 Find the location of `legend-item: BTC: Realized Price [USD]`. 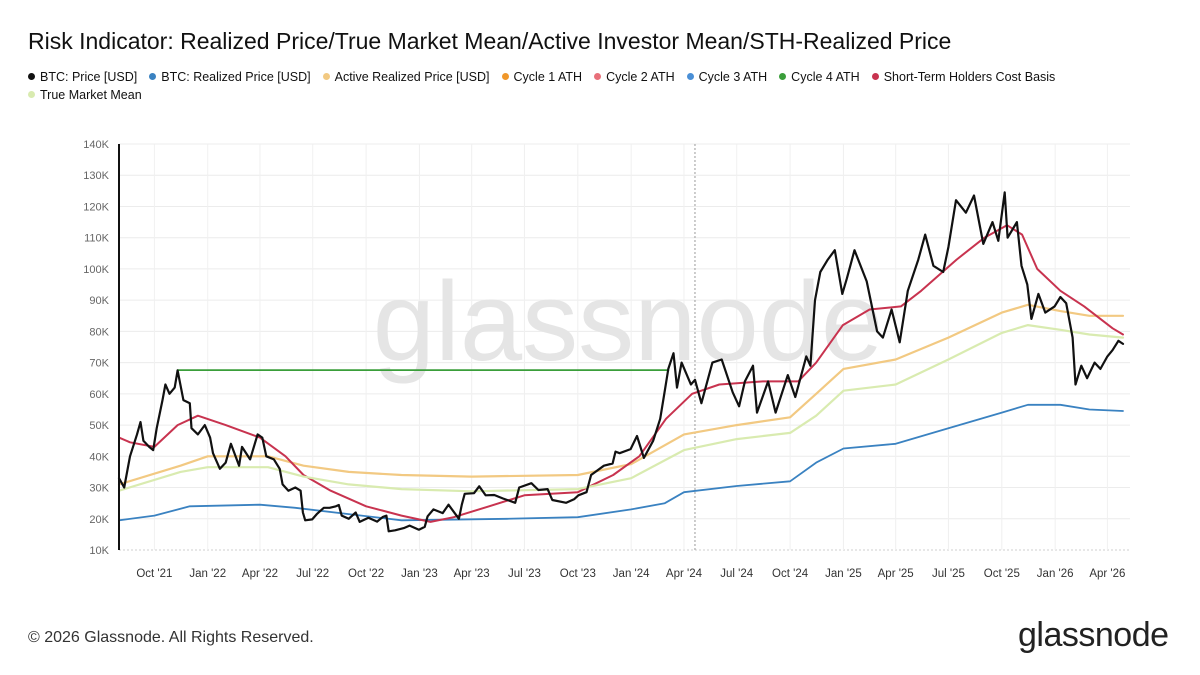

legend-item: BTC: Realized Price [USD] is located at coordinates (230, 77).